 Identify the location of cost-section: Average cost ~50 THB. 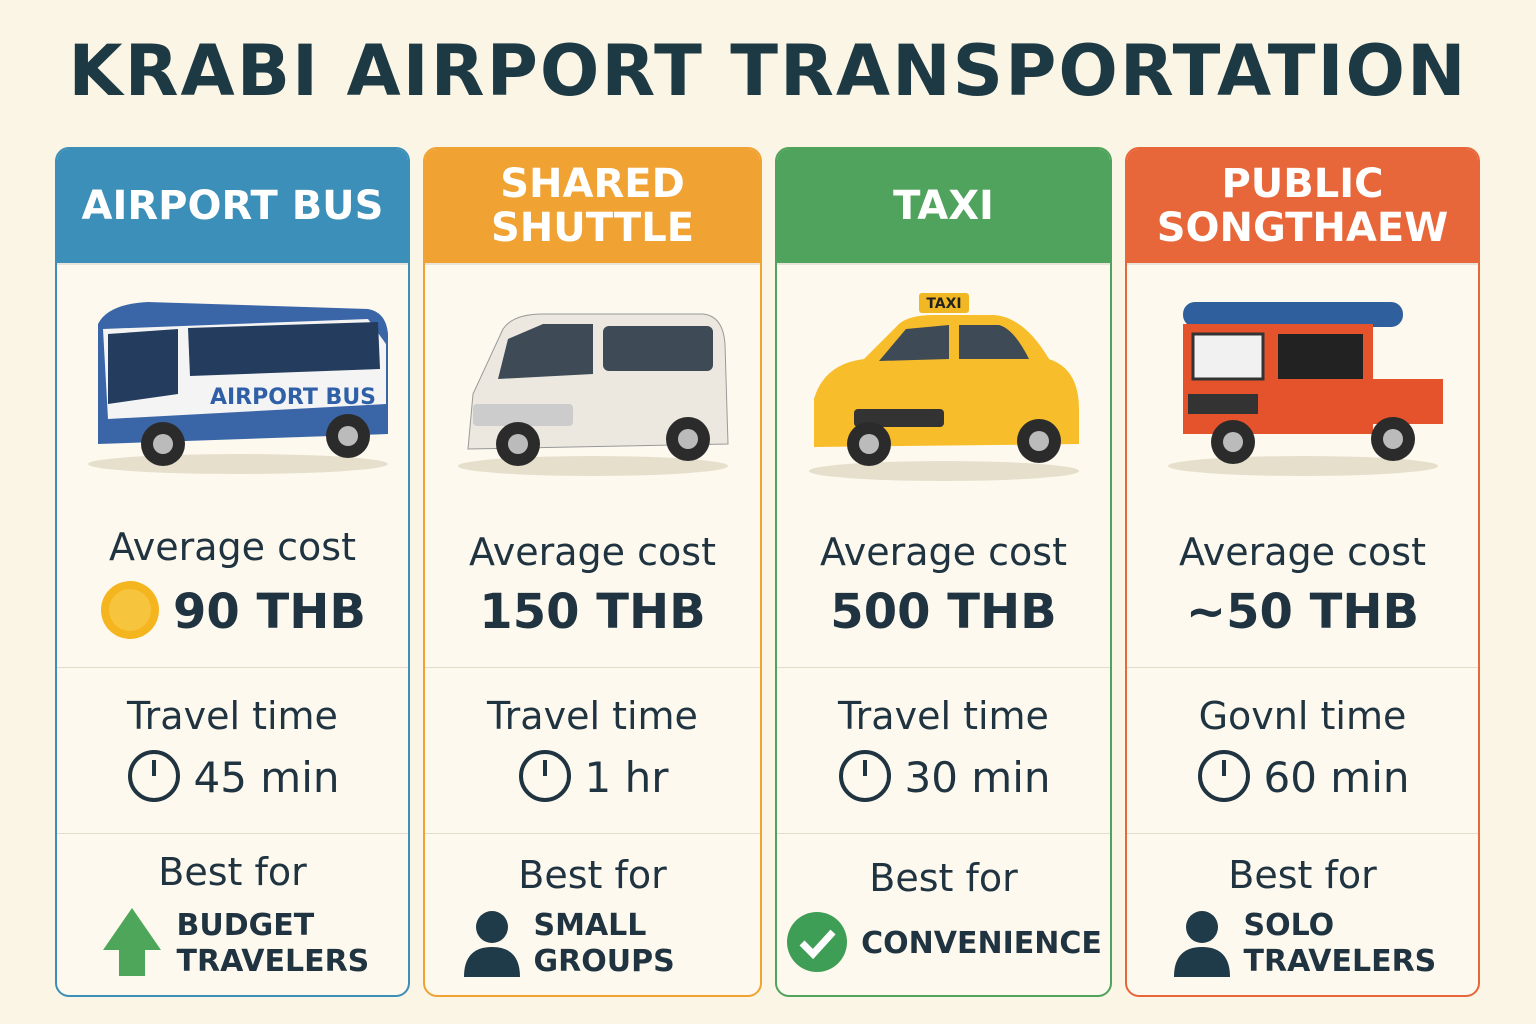
(1302, 585).